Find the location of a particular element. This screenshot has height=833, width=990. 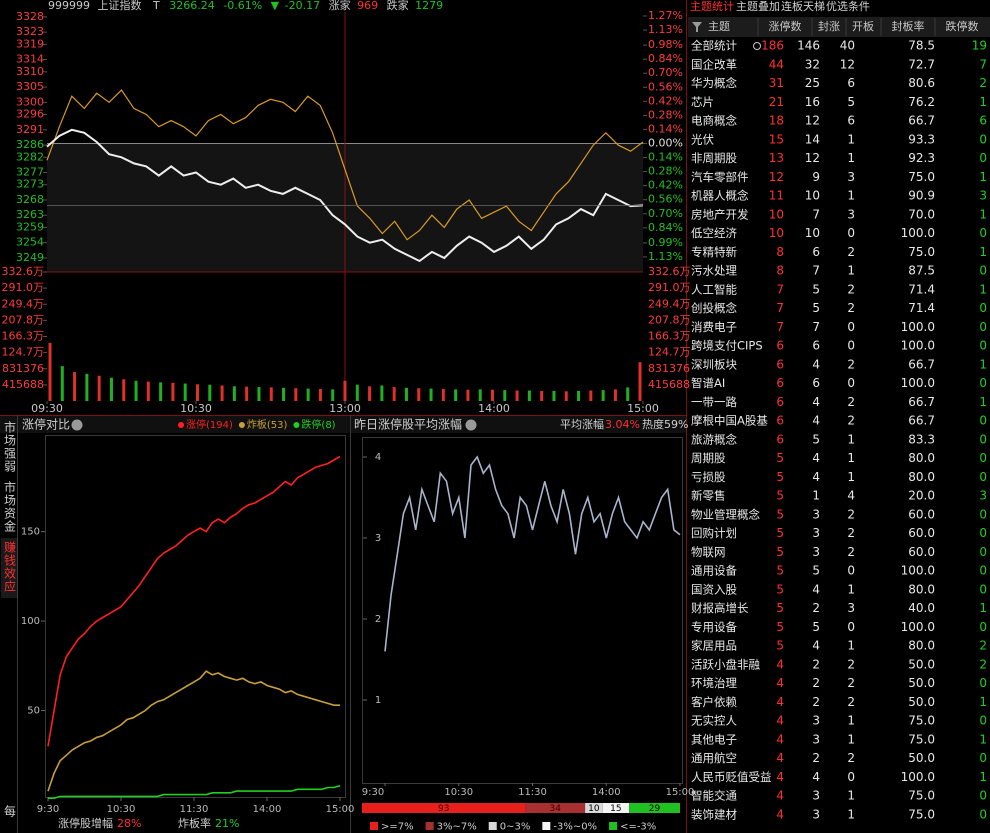

theme-name: 深圳板块 is located at coordinates (714, 364).